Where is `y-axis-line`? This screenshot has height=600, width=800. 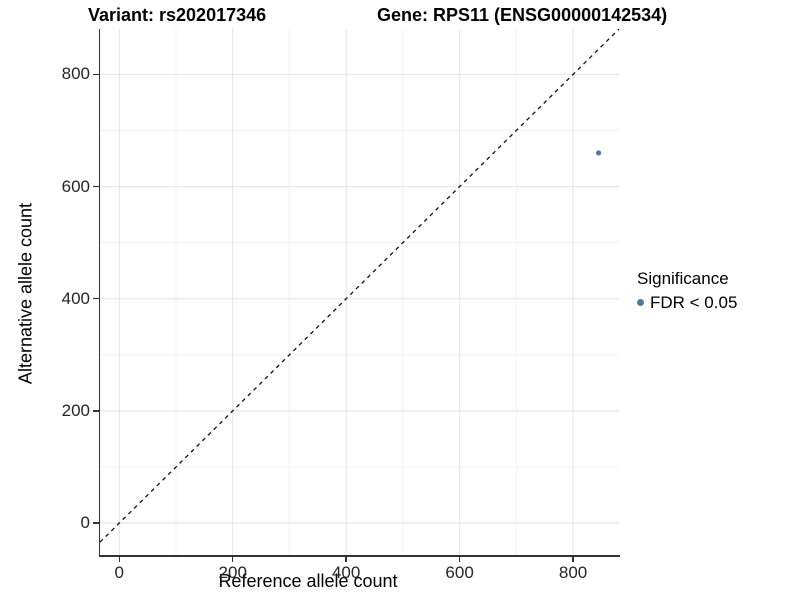
y-axis-line is located at coordinates (99, 293).